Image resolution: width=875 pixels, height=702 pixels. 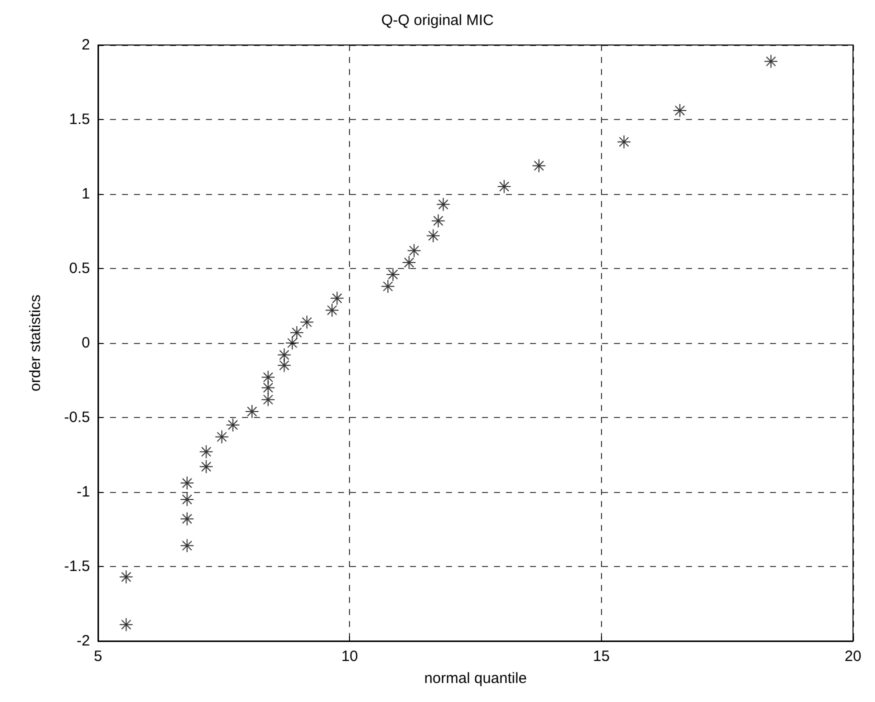 What do you see at coordinates (79, 119) in the screenshot?
I see `y-tick-label: 1.5` at bounding box center [79, 119].